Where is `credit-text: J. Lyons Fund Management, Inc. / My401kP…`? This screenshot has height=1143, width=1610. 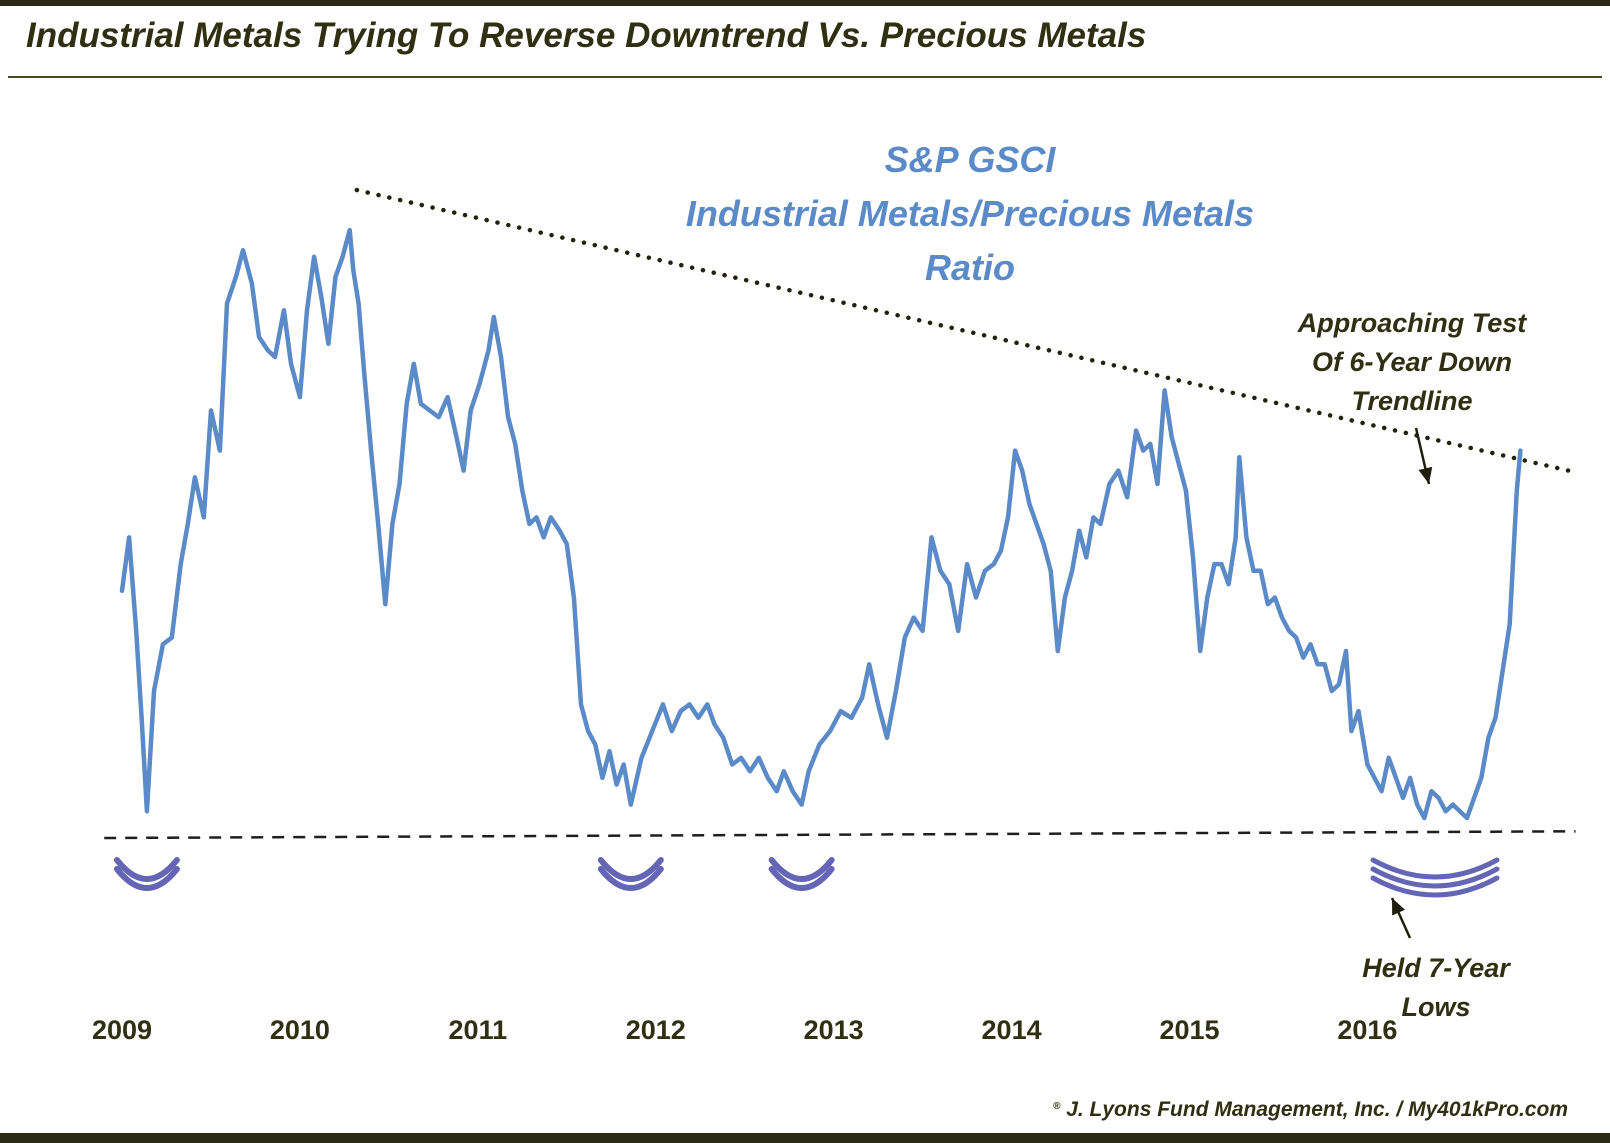 credit-text: J. Lyons Fund Management, Inc. / My401kP… is located at coordinates (1317, 1109).